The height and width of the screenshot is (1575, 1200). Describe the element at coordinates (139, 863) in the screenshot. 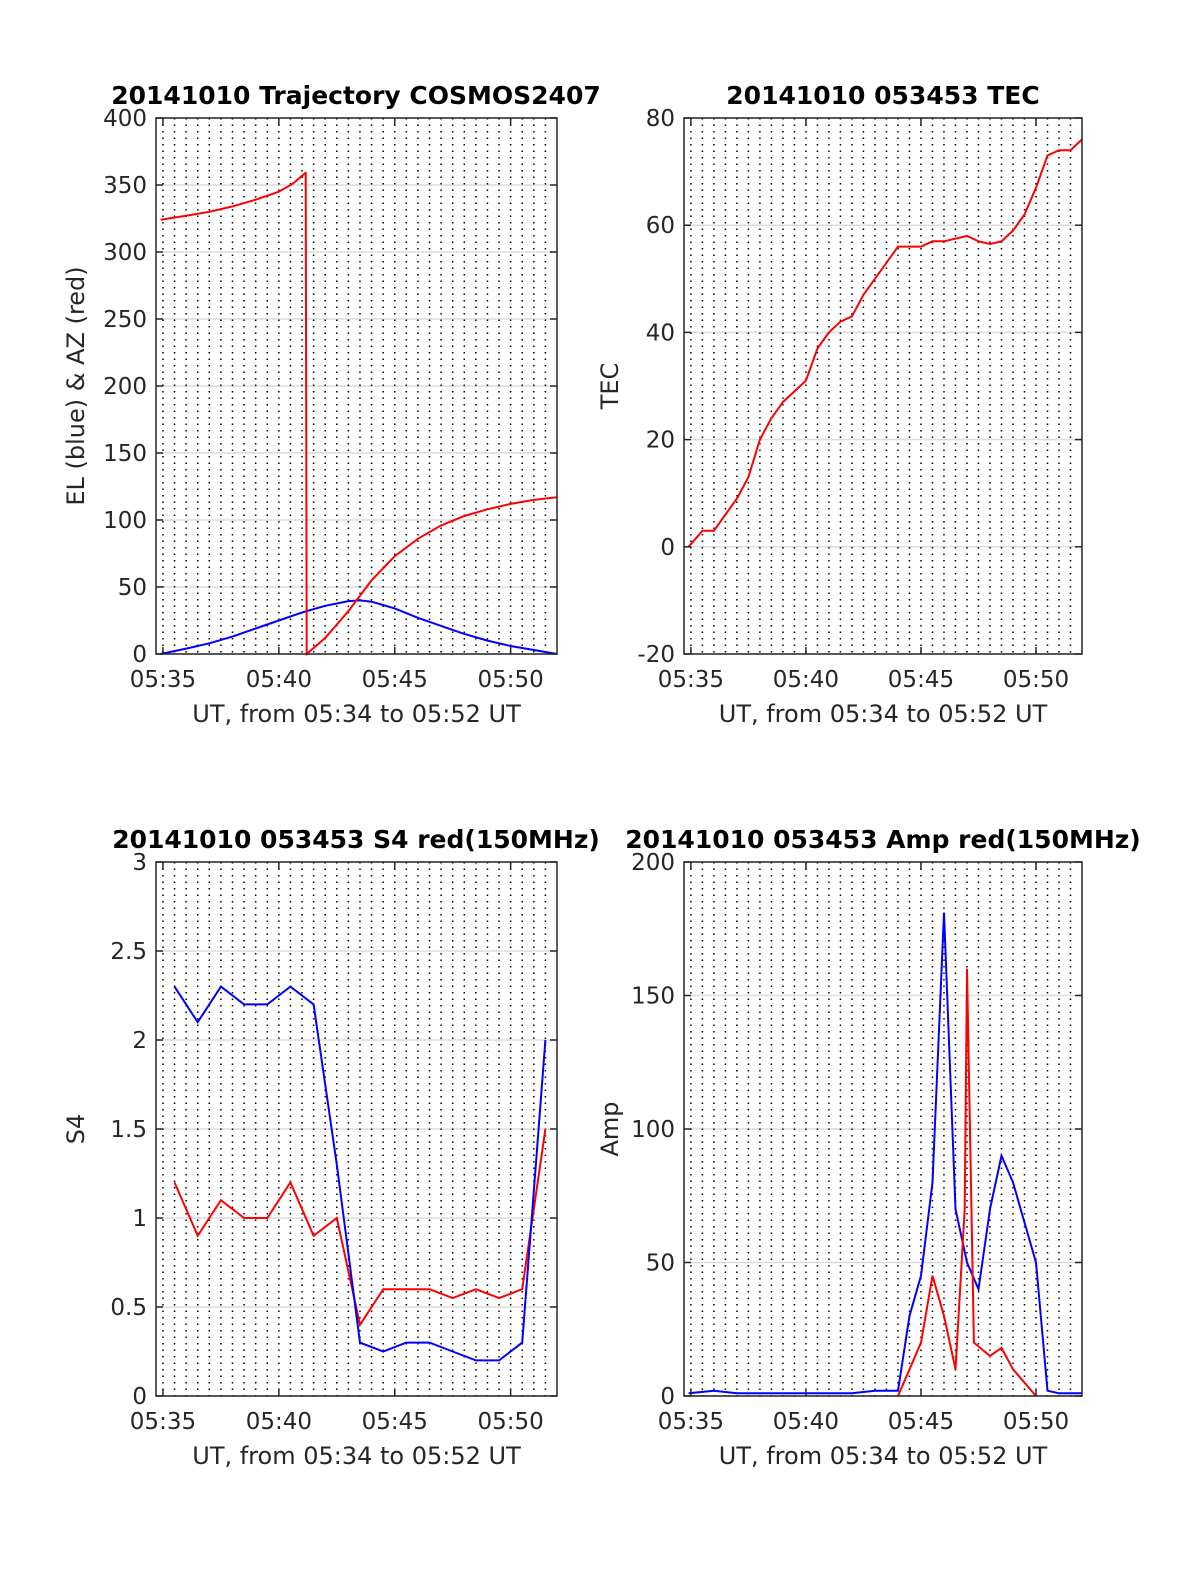

I see `y-tick-label: 3` at that location.